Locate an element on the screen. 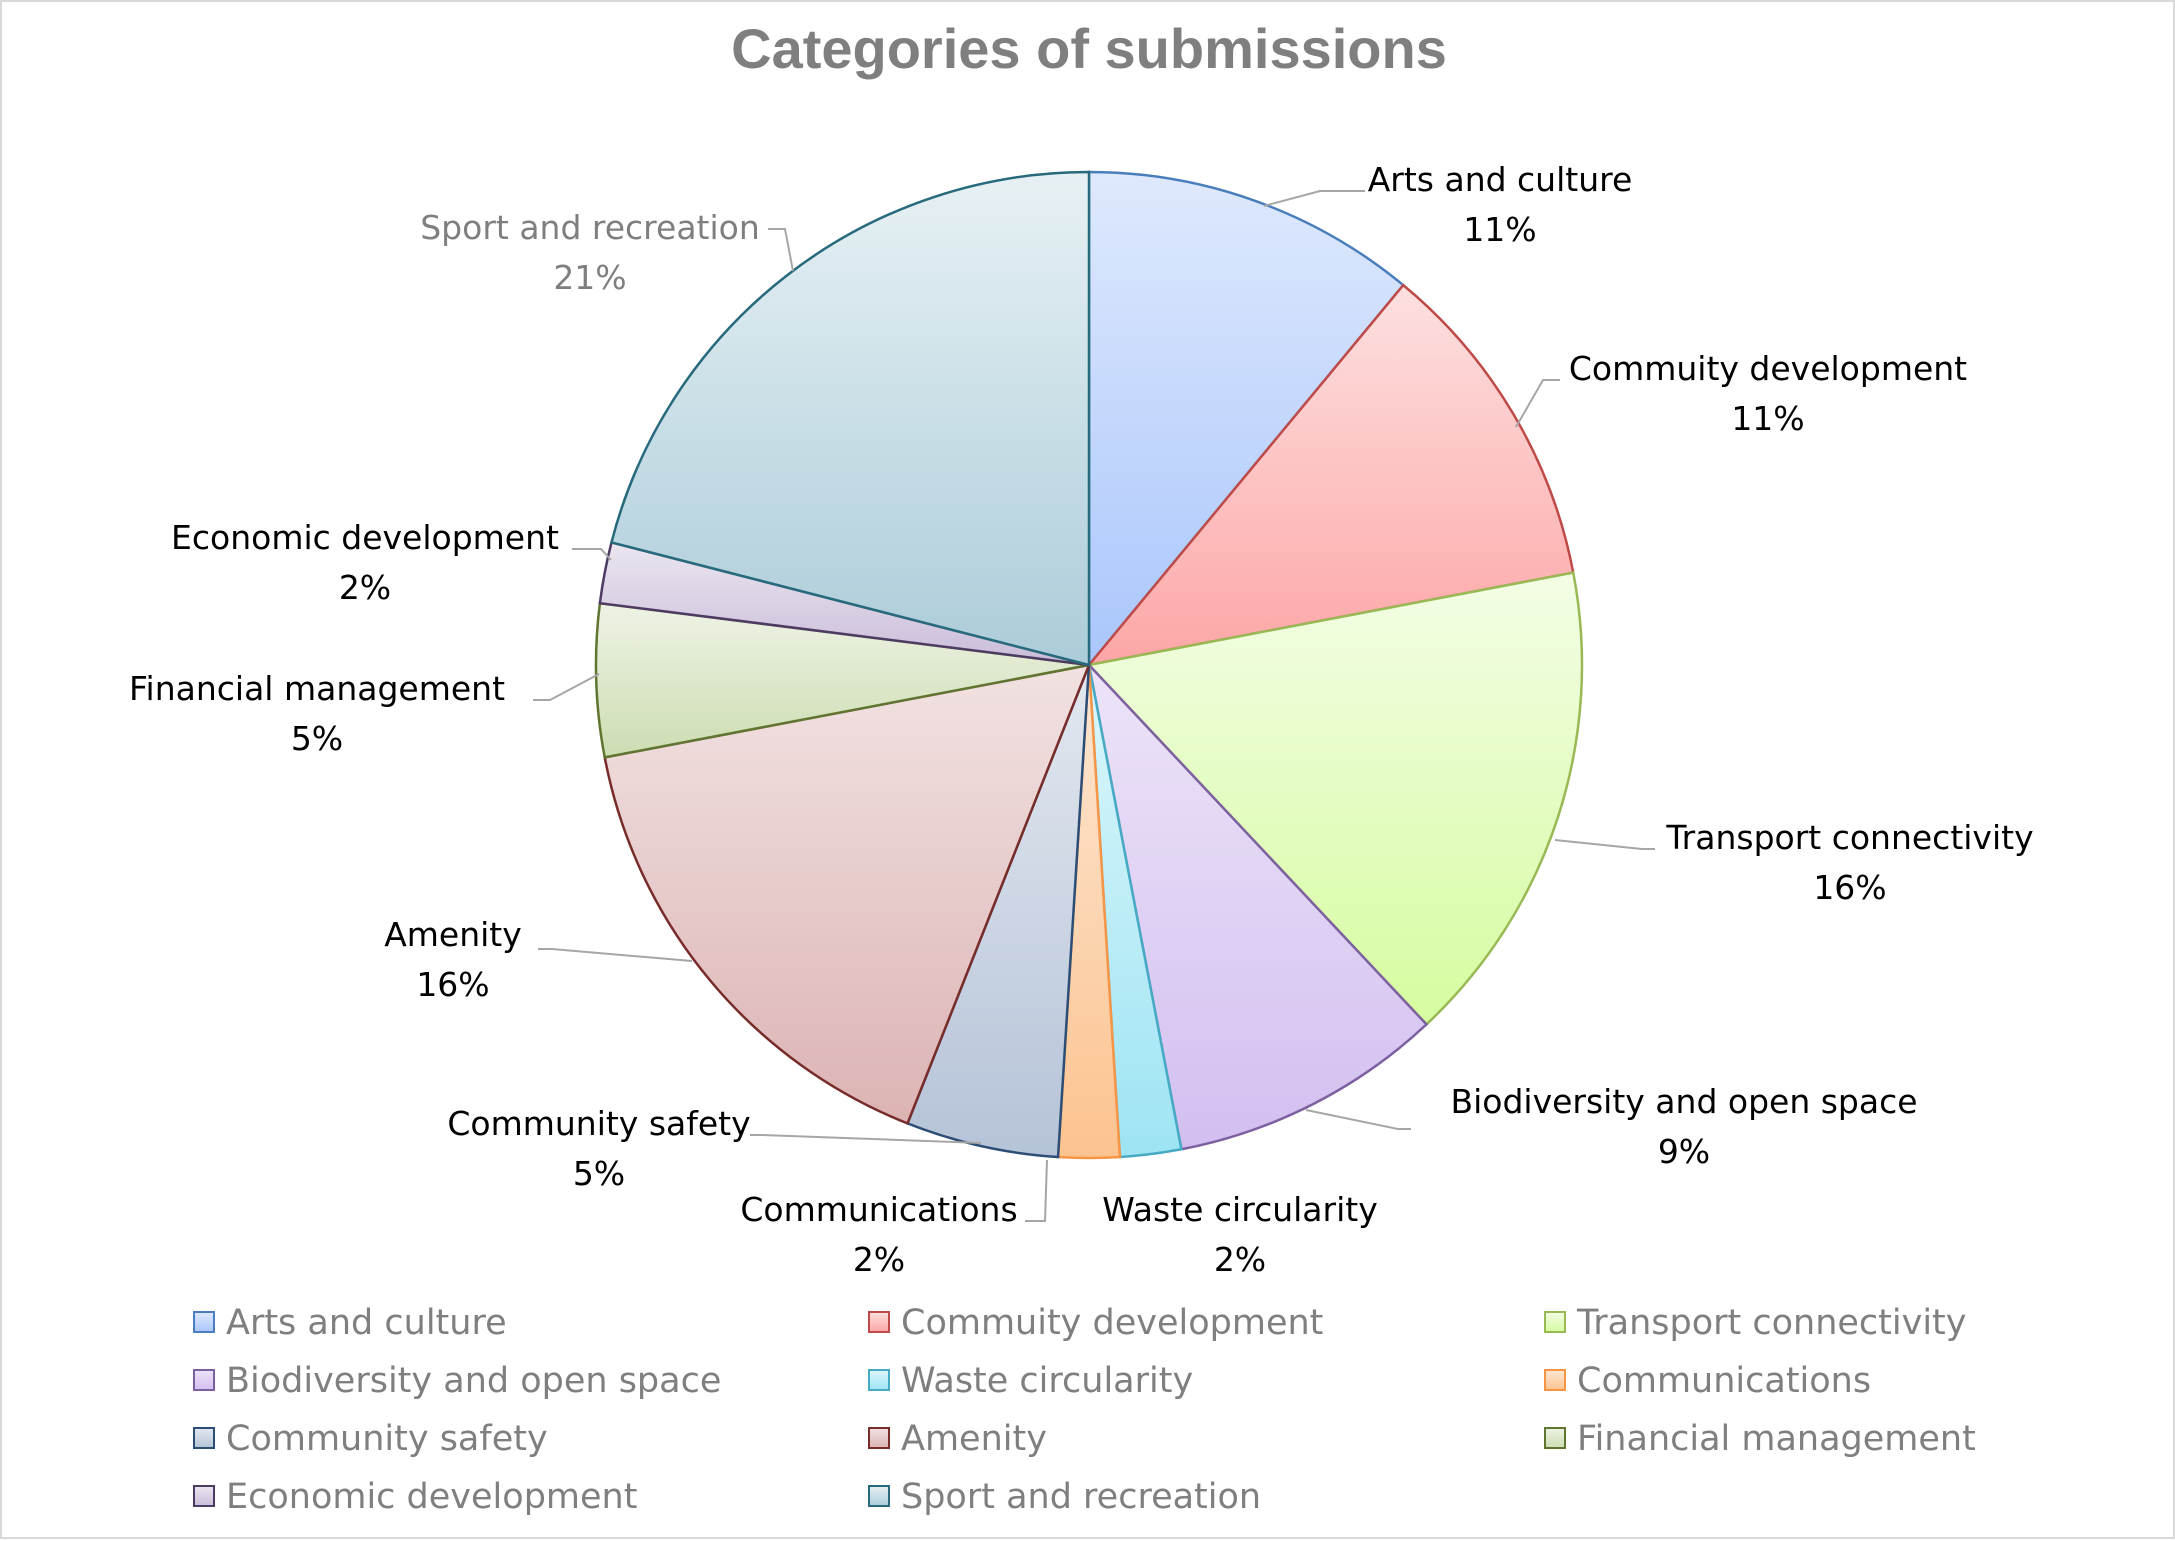 This screenshot has width=2175, height=1541. legend-label: Transport connectivity is located at coordinates (1771, 1323).